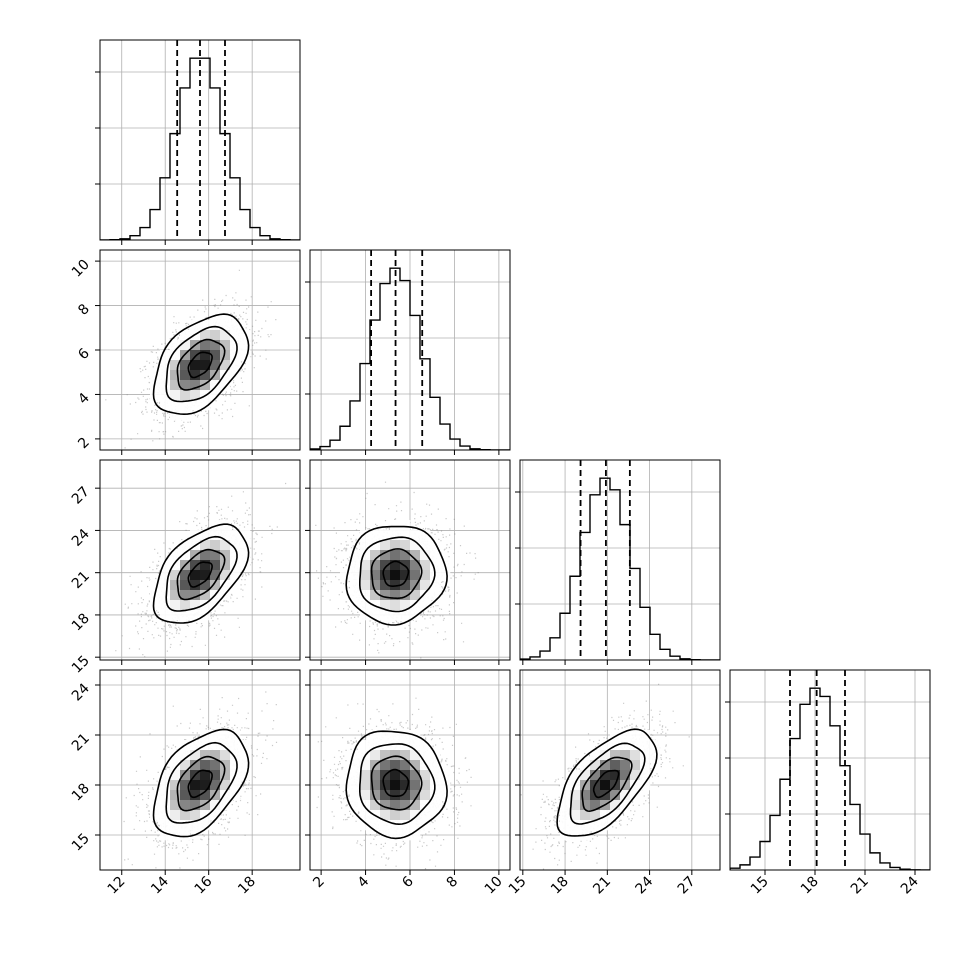 Image resolution: width=970 pixels, height=970 pixels. Describe the element at coordinates (117, 886) in the screenshot. I see `x-tick-label: 12` at that location.